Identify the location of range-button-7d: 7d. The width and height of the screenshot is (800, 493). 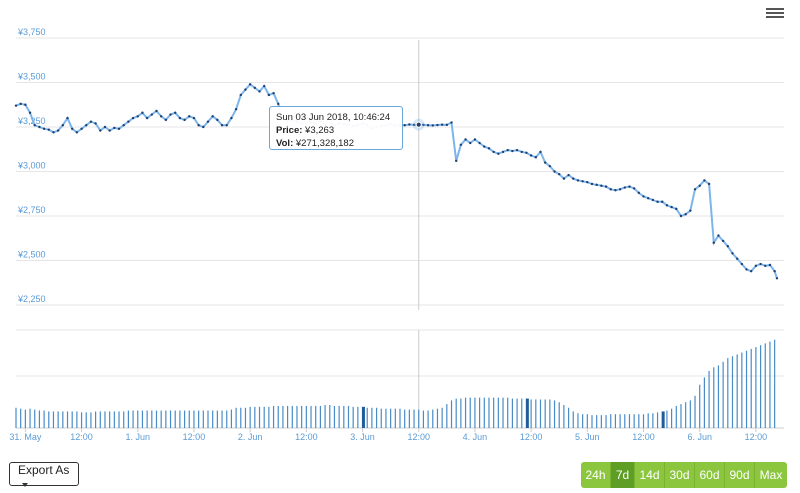
(623, 475).